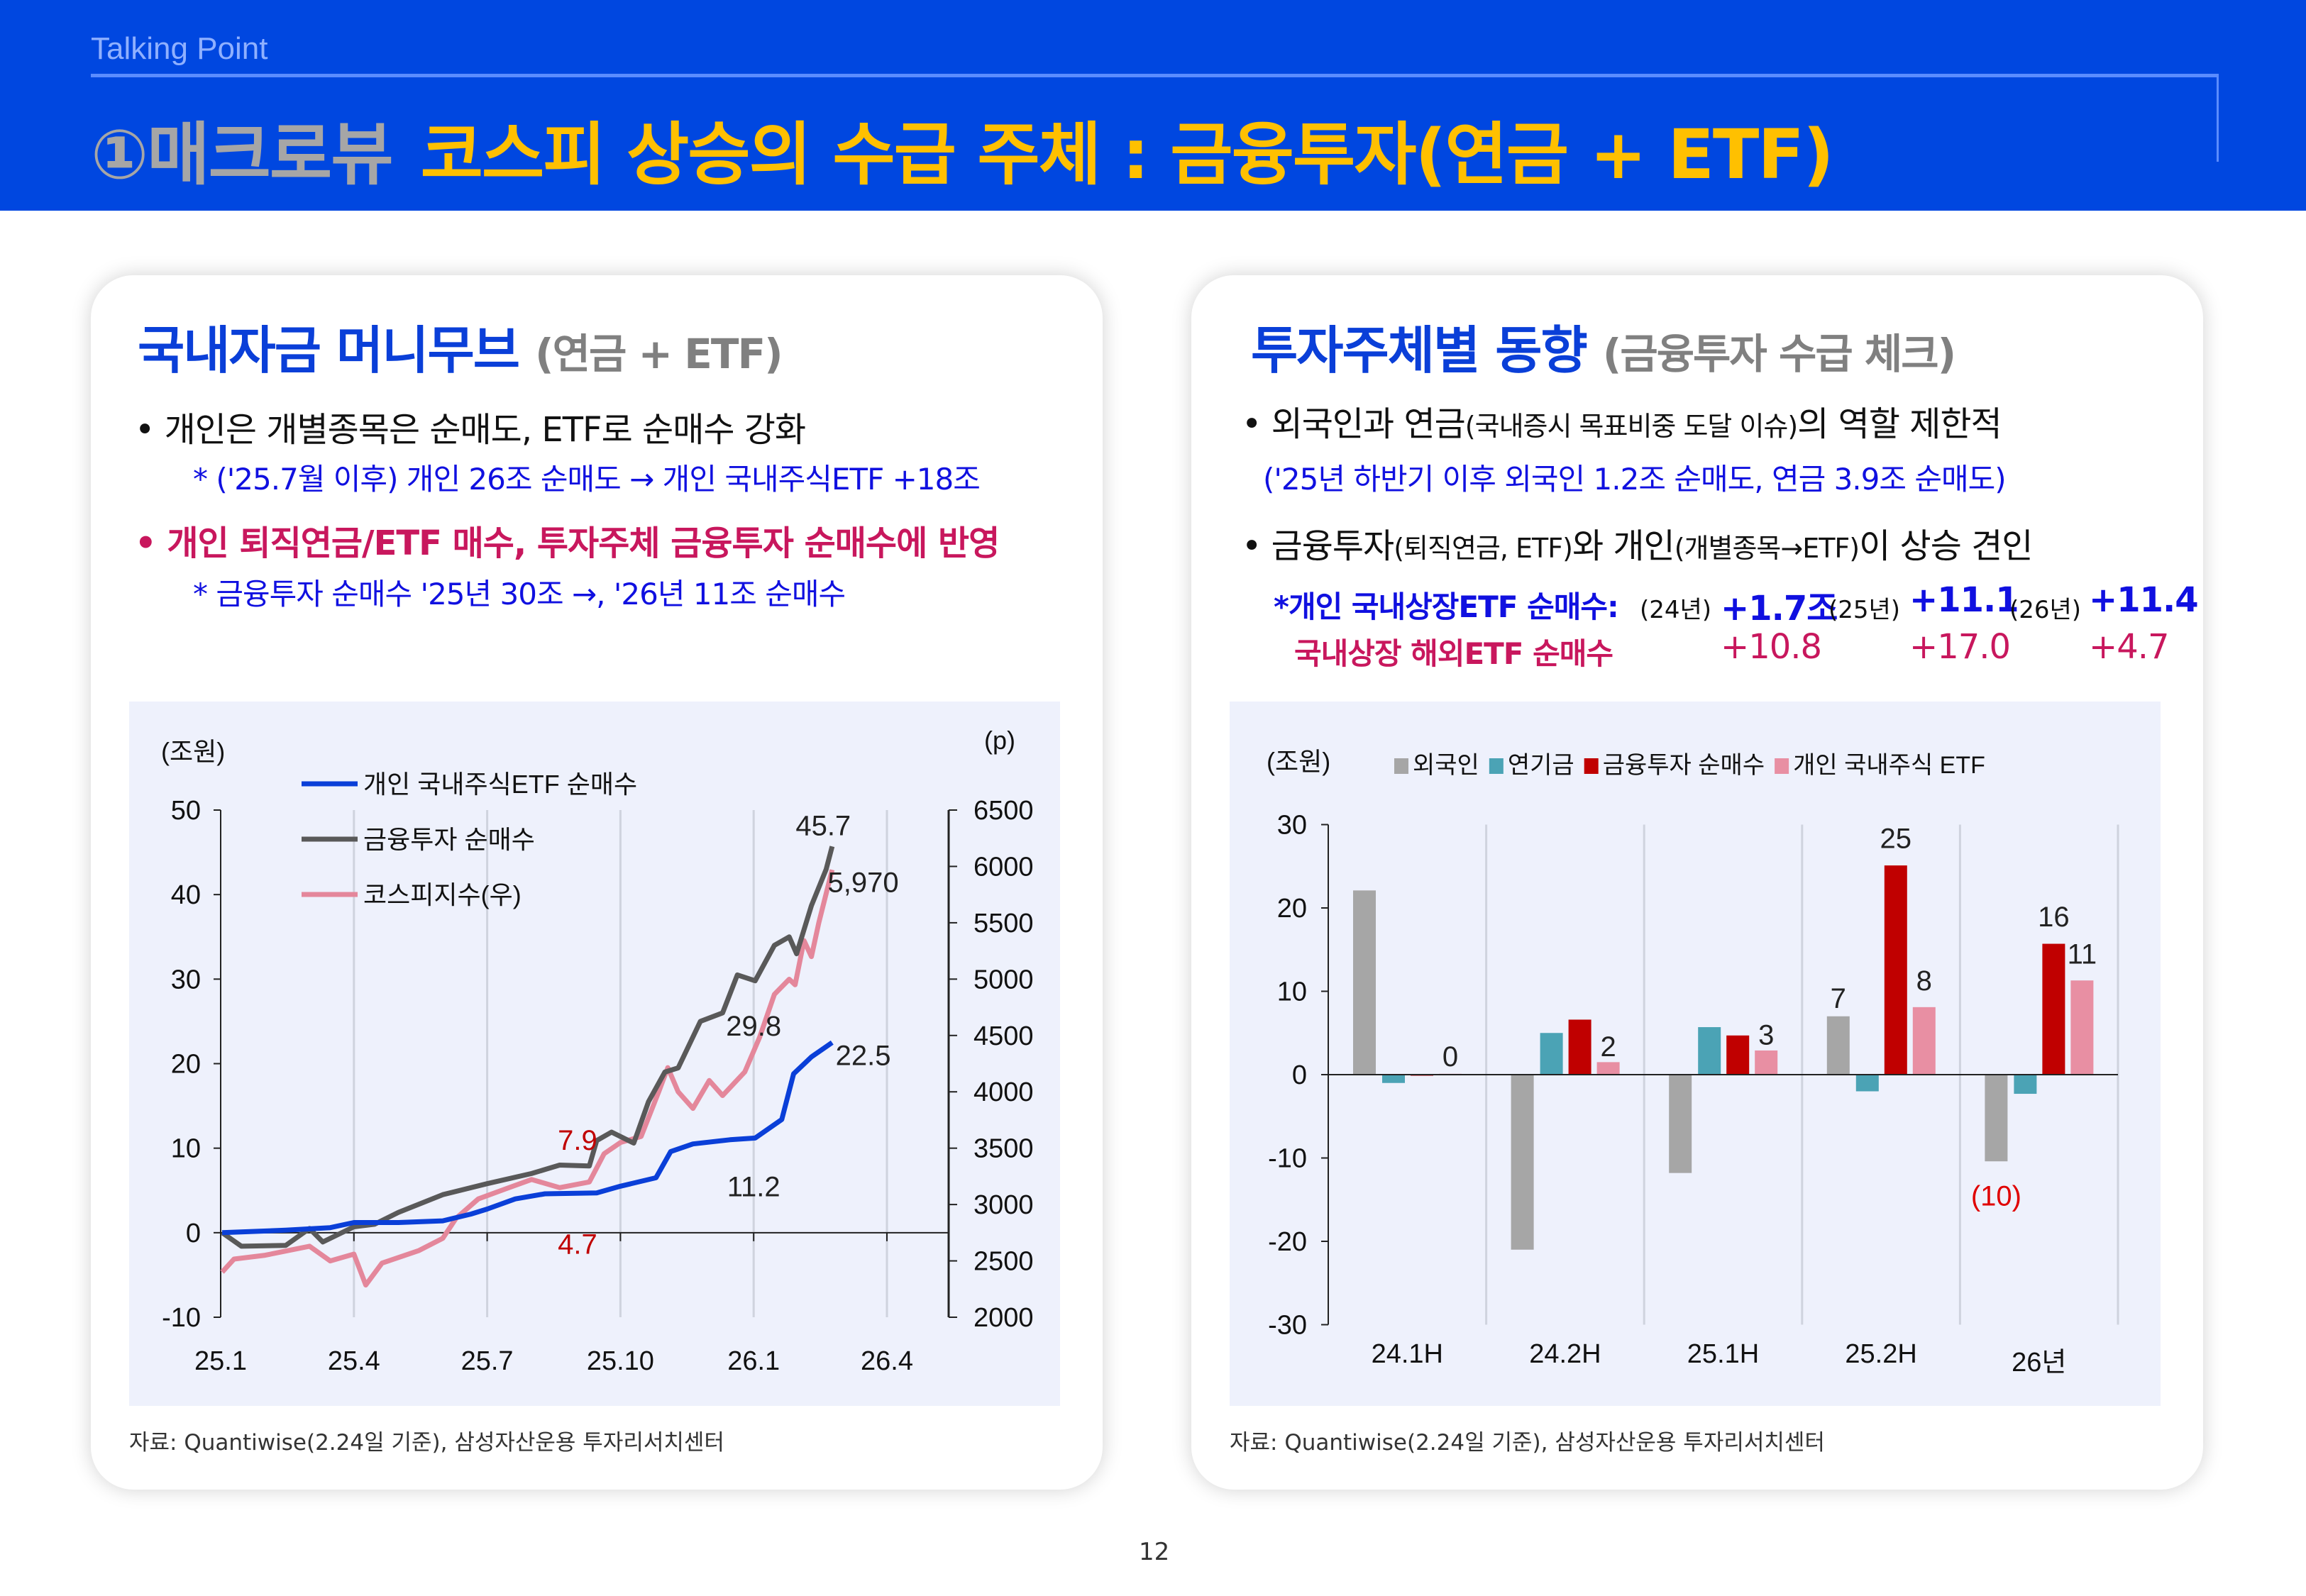 The image size is (2306, 1596). What do you see at coordinates (1004, 1092) in the screenshot?
I see `y2-tick-label: 4000` at bounding box center [1004, 1092].